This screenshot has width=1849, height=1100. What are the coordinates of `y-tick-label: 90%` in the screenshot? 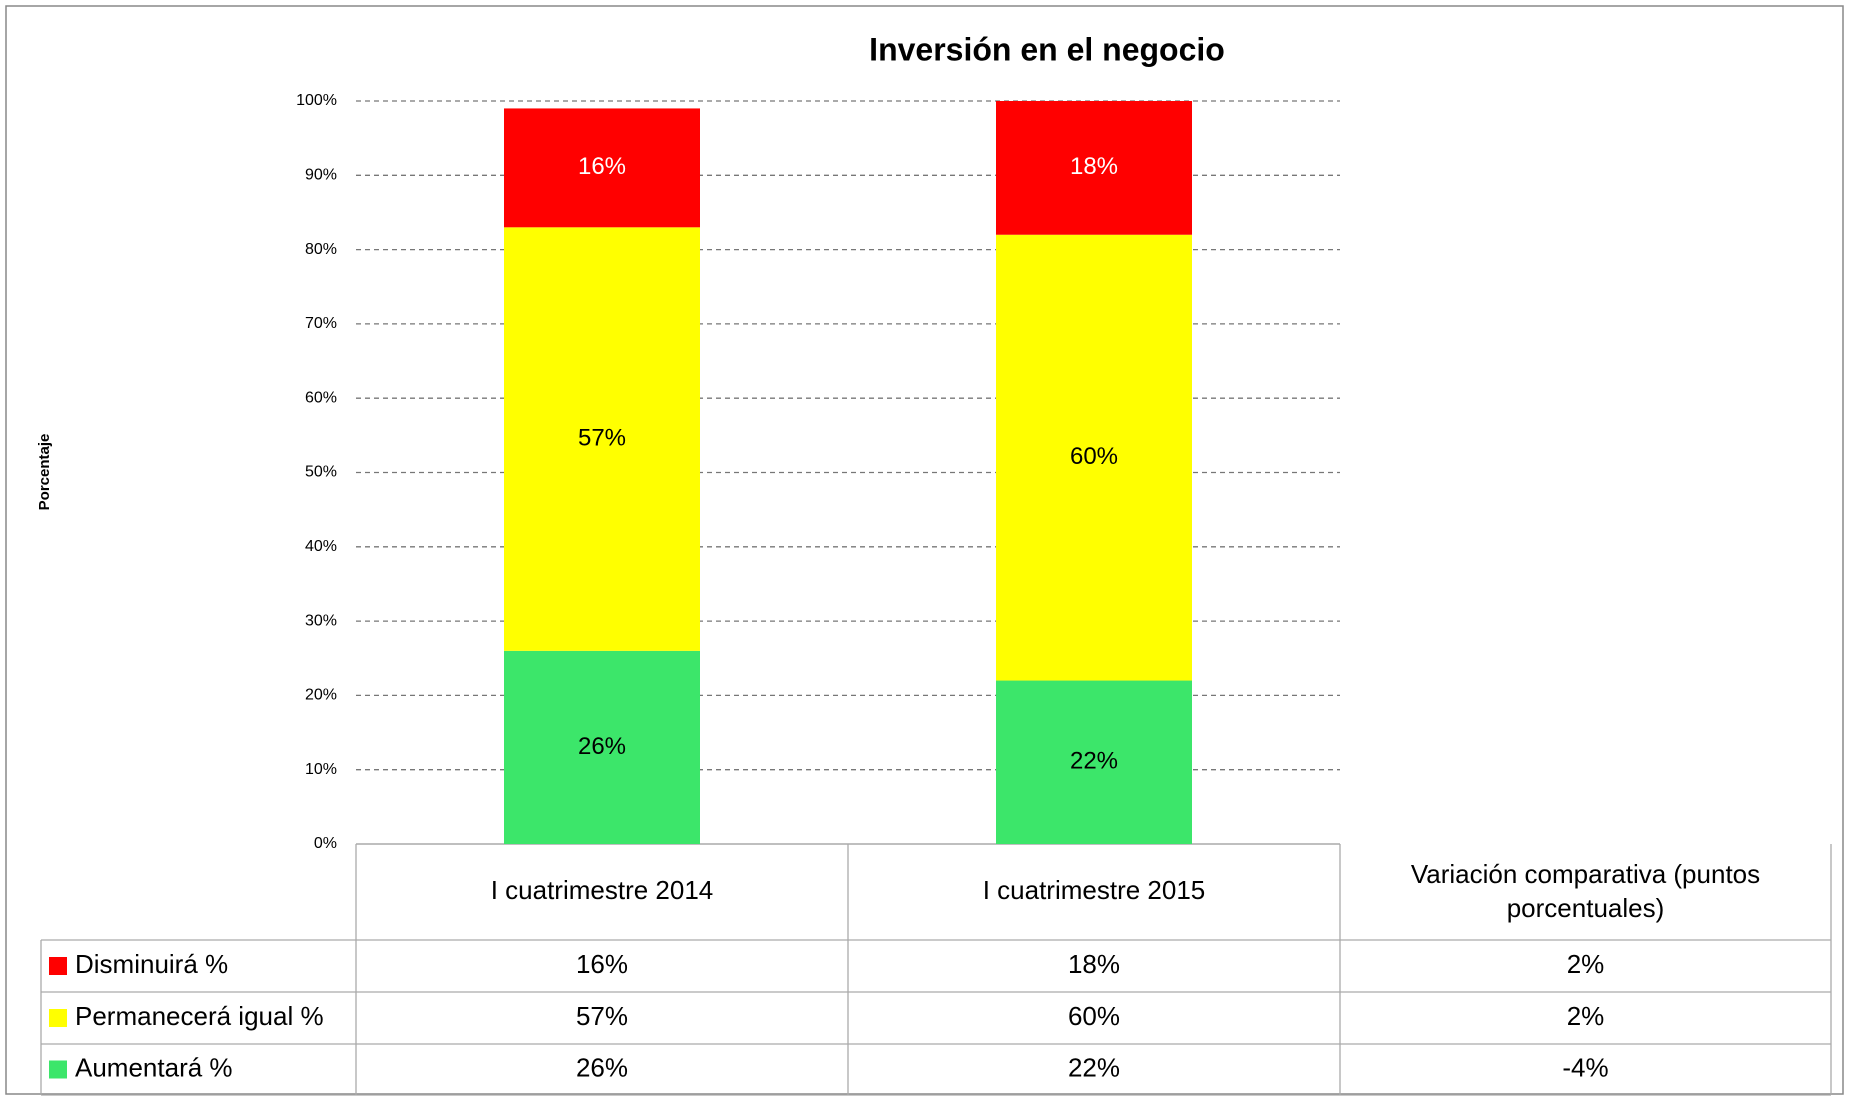 It's located at (321, 175).